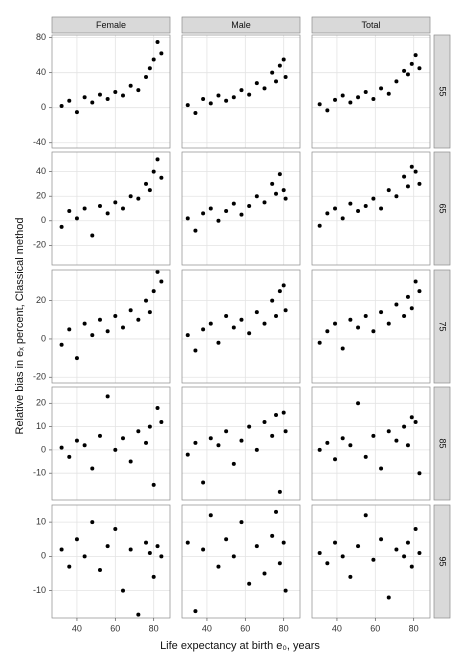 Image resolution: width=474 pixels, height=663 pixels. I want to click on y-tick-label: -20, so click(39, 245).